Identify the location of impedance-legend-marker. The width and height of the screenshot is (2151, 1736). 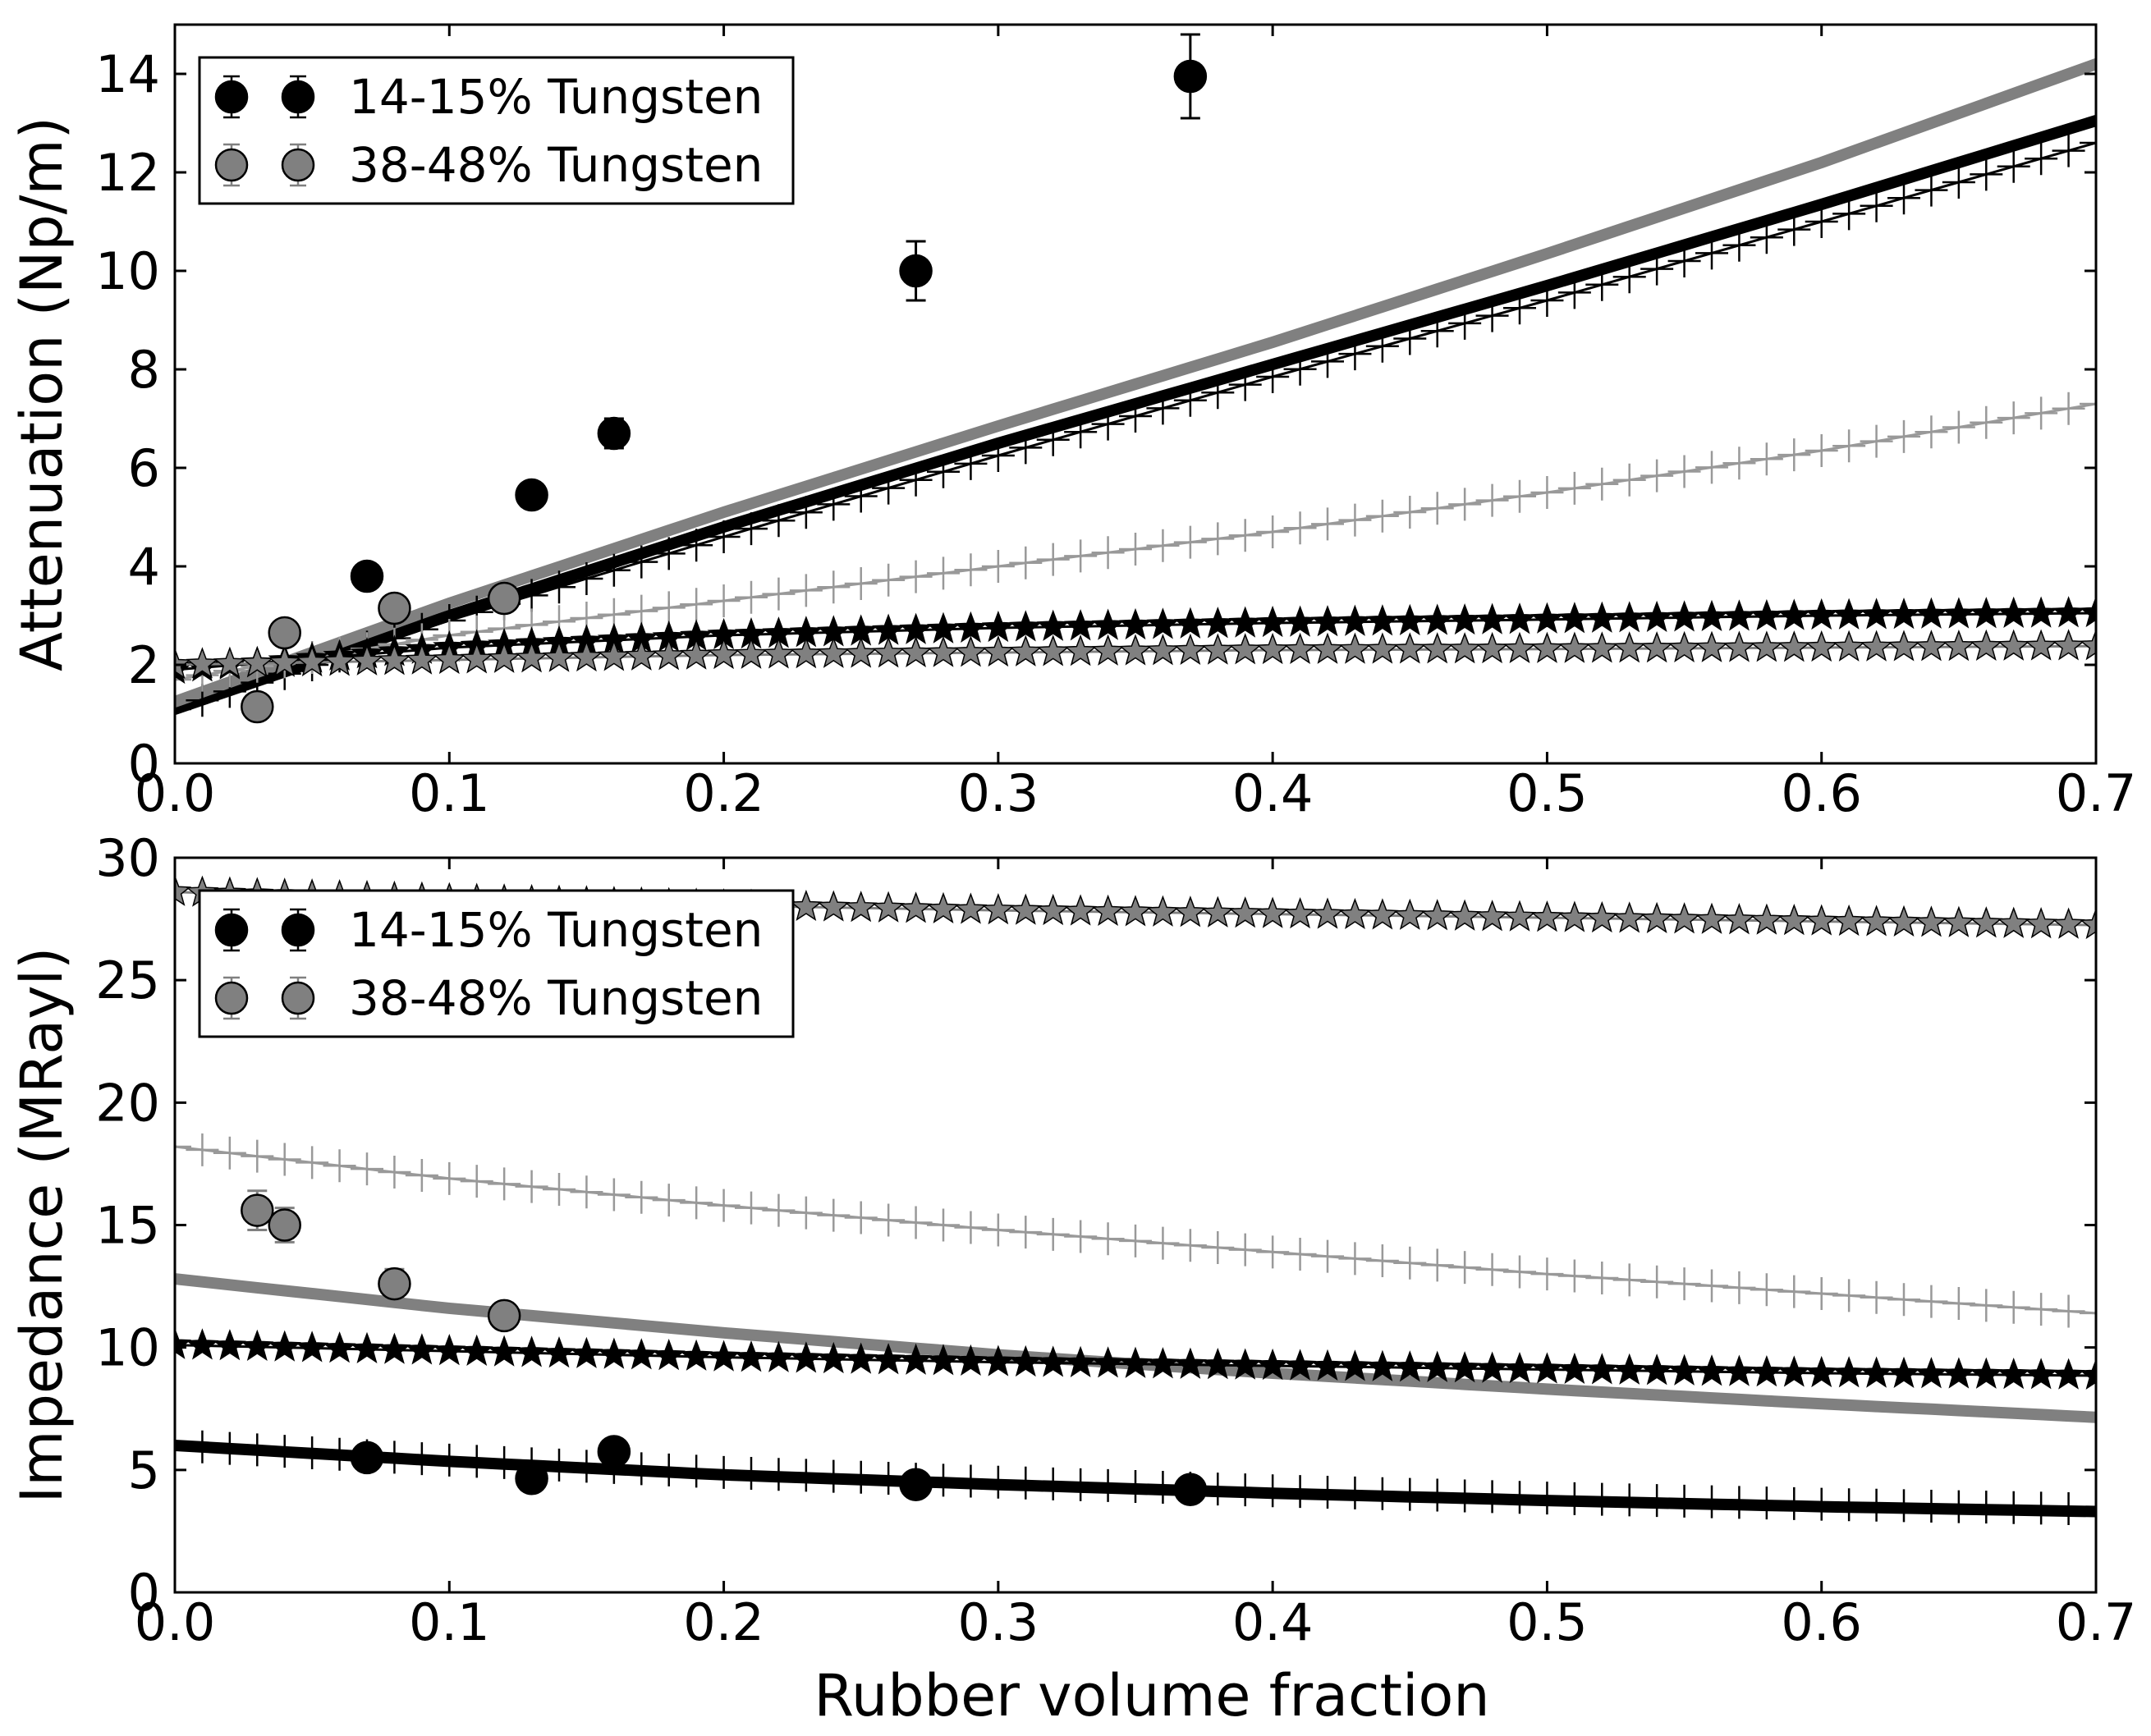
(298, 998).